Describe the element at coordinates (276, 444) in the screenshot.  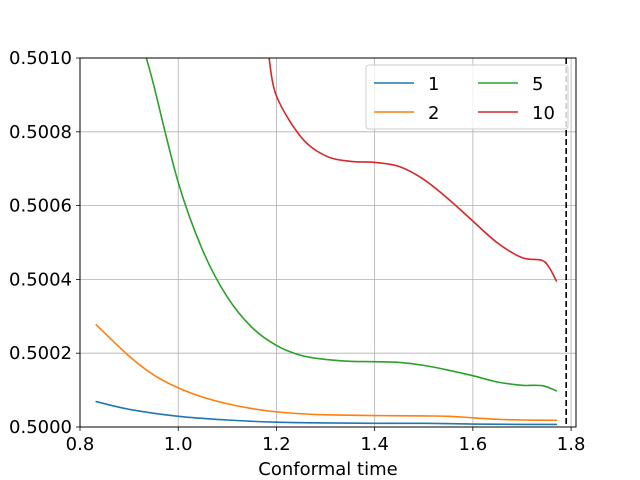
I see `x-tick-label: 1.2` at that location.